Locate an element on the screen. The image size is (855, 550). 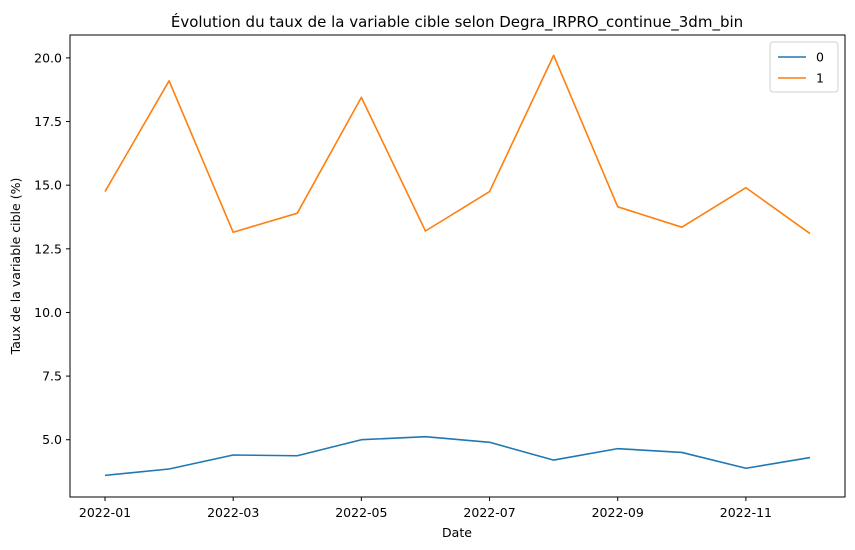
legend: 01 is located at coordinates (804, 67).